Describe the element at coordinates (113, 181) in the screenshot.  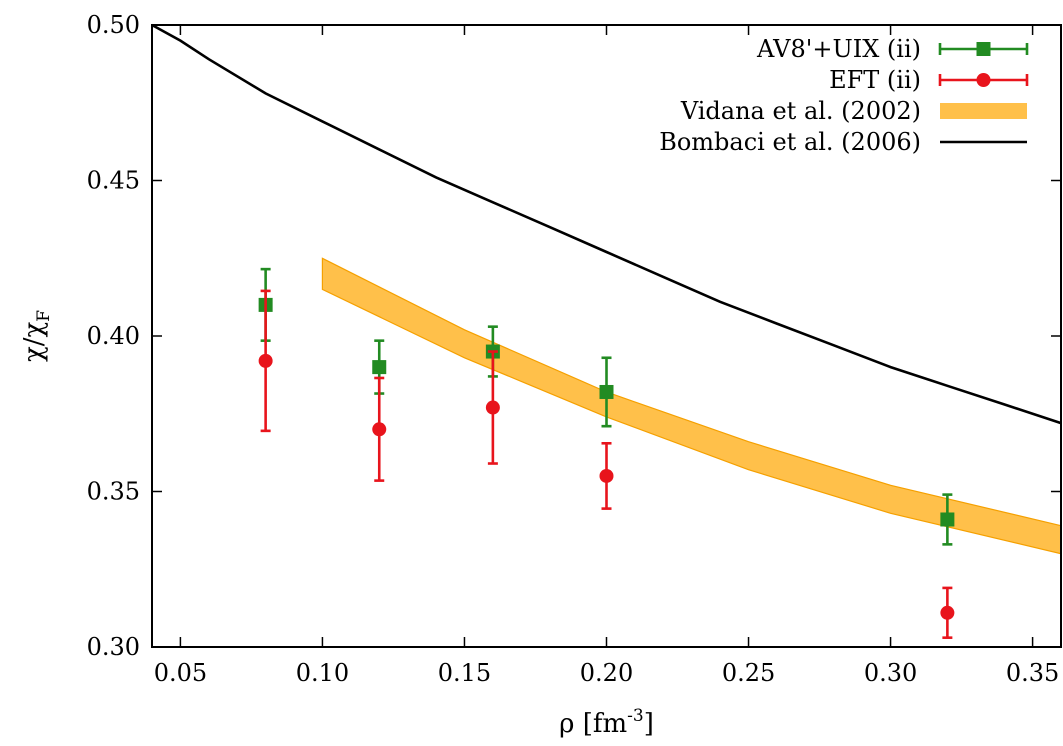
I see `y-tick-label: 0.45` at that location.